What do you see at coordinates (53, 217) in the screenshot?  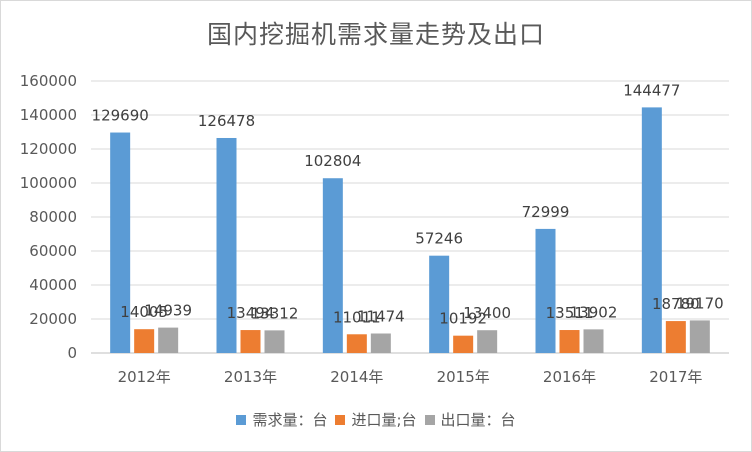 I see `y-tick-label: 80000` at bounding box center [53, 217].